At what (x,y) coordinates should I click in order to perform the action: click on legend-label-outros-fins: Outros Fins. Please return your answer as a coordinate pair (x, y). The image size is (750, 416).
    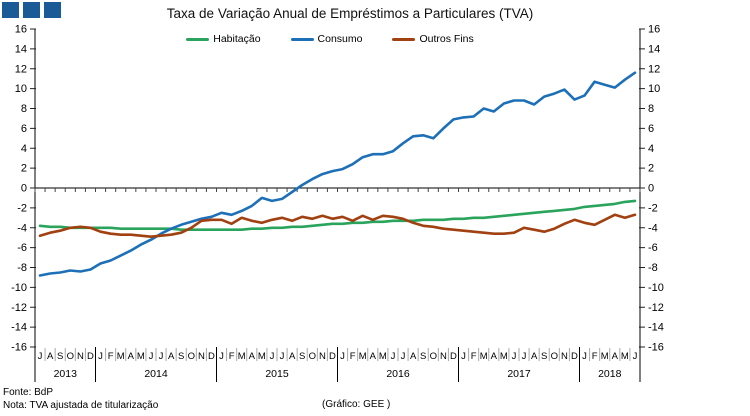
    Looking at the image, I should click on (446, 39).